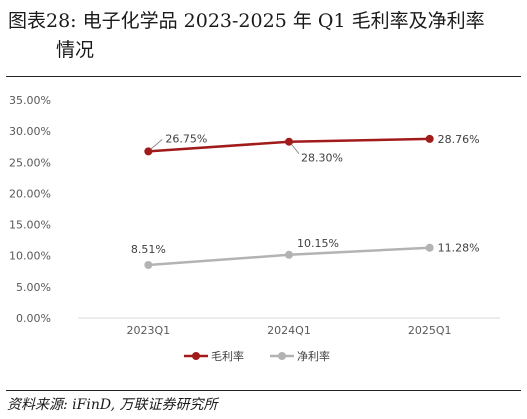 The height and width of the screenshot is (419, 527). What do you see at coordinates (75, 50) in the screenshot?
I see `chart-title-line2: 情况` at bounding box center [75, 50].